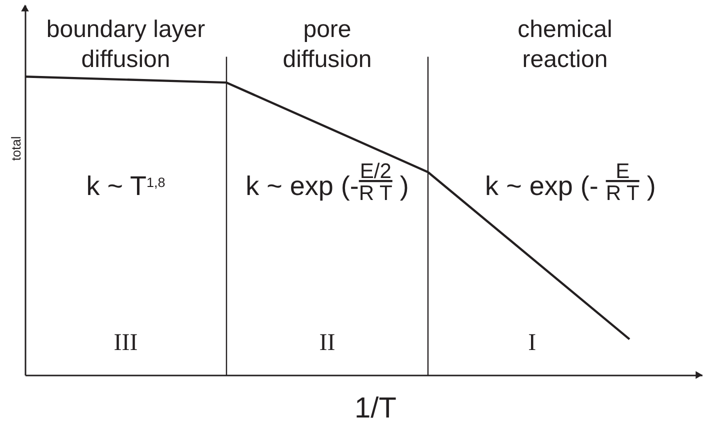 This screenshot has width=704, height=424. Describe the element at coordinates (375, 408) in the screenshot. I see `x-axis-title: 1/T` at that location.